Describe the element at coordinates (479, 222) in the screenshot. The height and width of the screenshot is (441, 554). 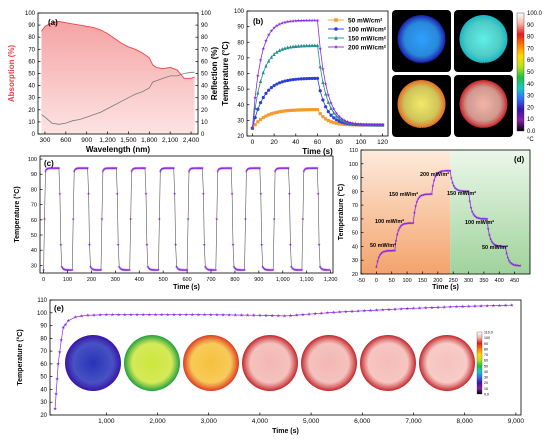
I see `annotation: 100 mW/m²` at that location.